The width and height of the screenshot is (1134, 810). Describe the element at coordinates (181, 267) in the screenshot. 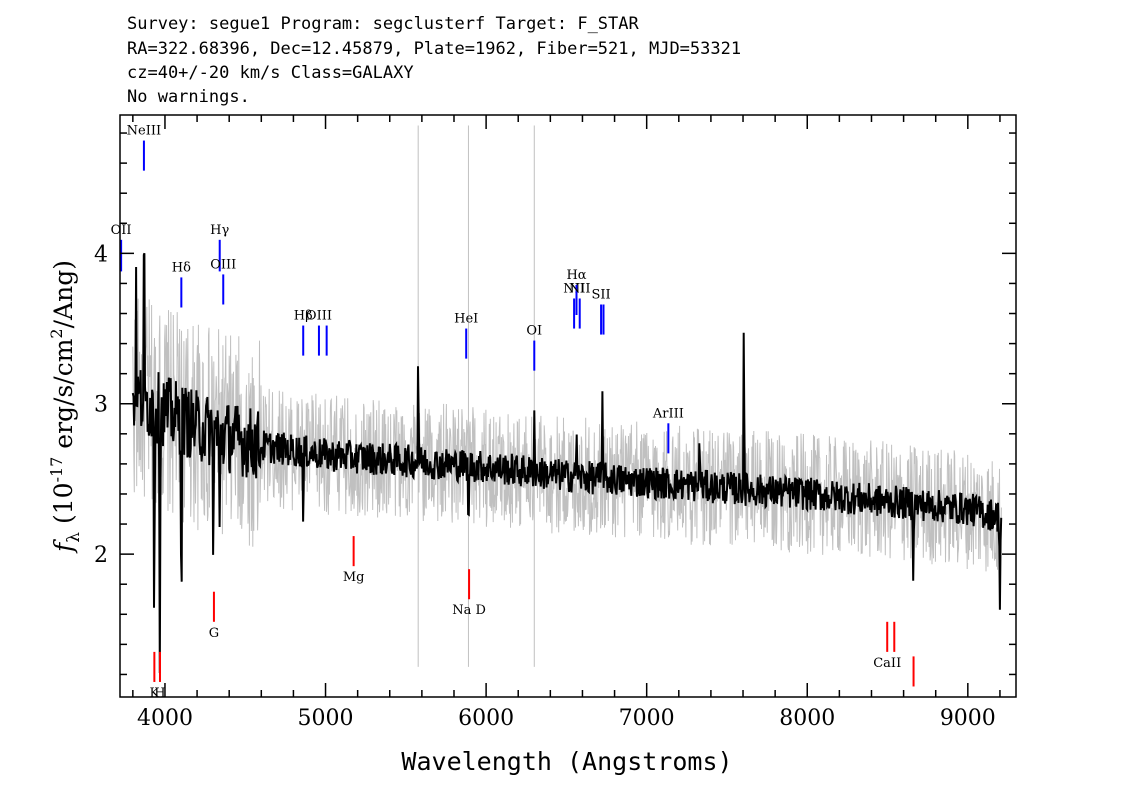

I see `emission-line-label: Hδ` at that location.